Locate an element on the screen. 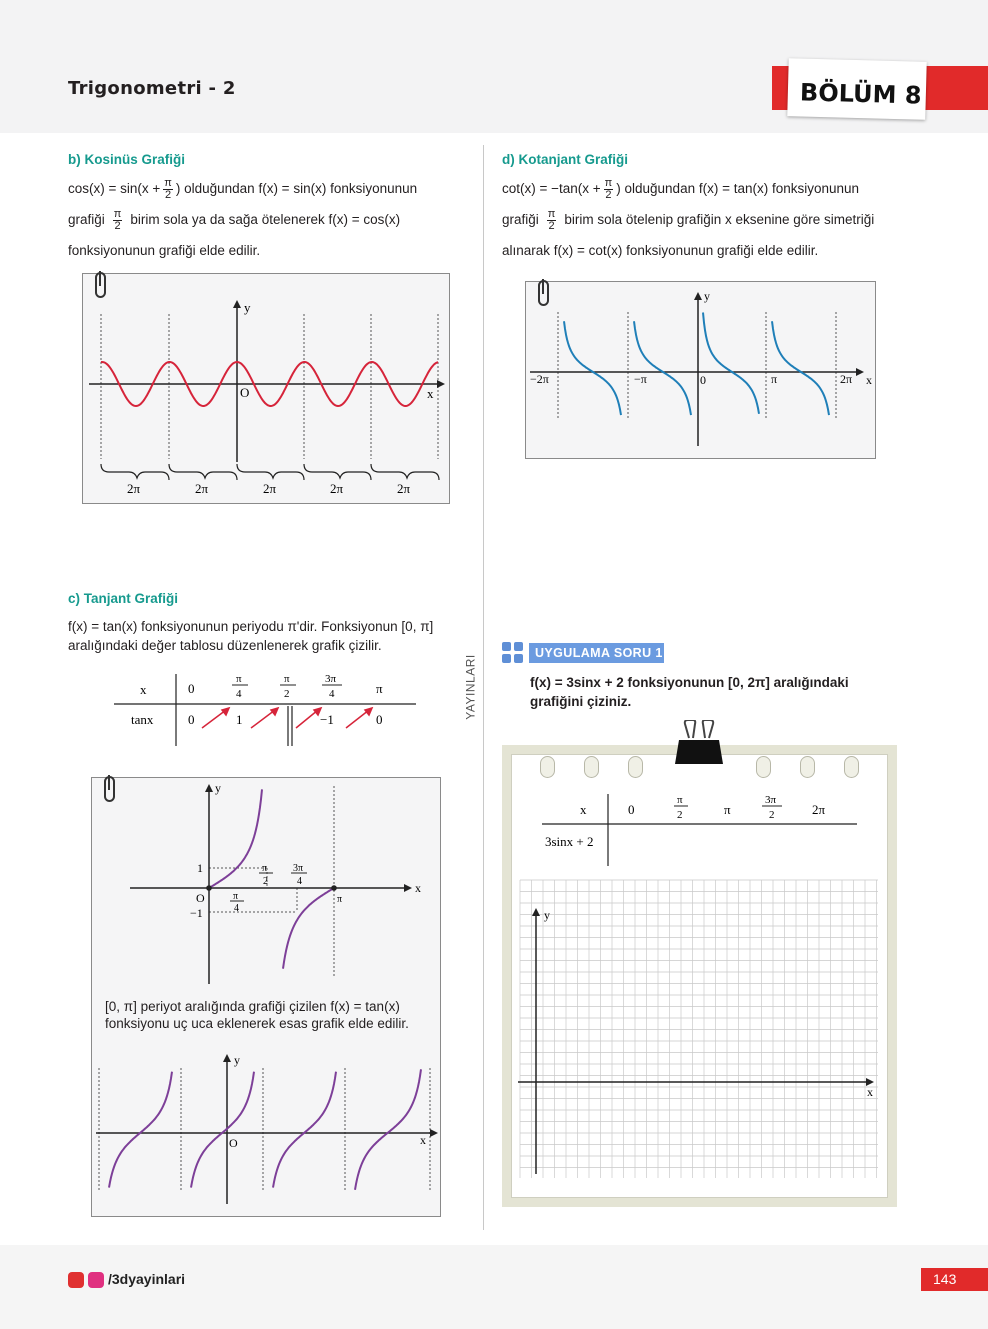  text-part: ) olduğundan f(x) = sin(x) fonksiyonunun is located at coordinates (296, 189).